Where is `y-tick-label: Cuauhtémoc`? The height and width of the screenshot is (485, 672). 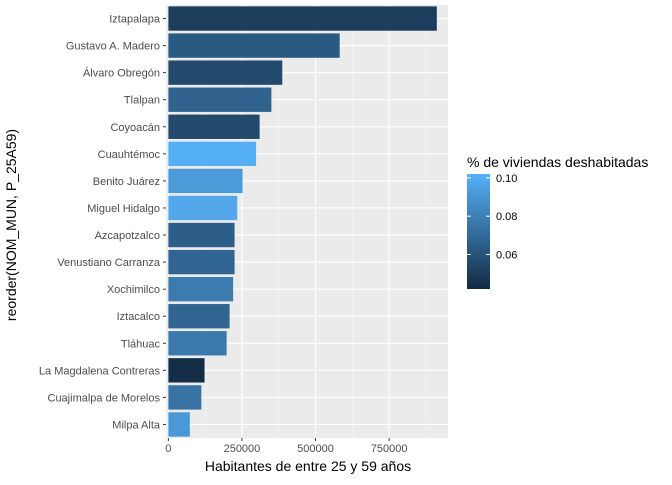
y-tick-label: Cuauhtémoc is located at coordinates (129, 155).